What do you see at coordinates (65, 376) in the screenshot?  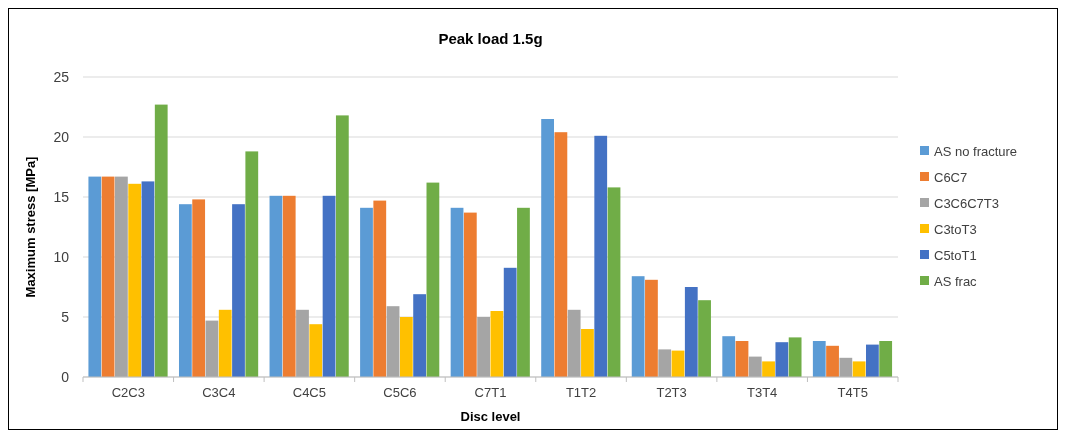 I see `y-tick-label: 0` at bounding box center [65, 376].